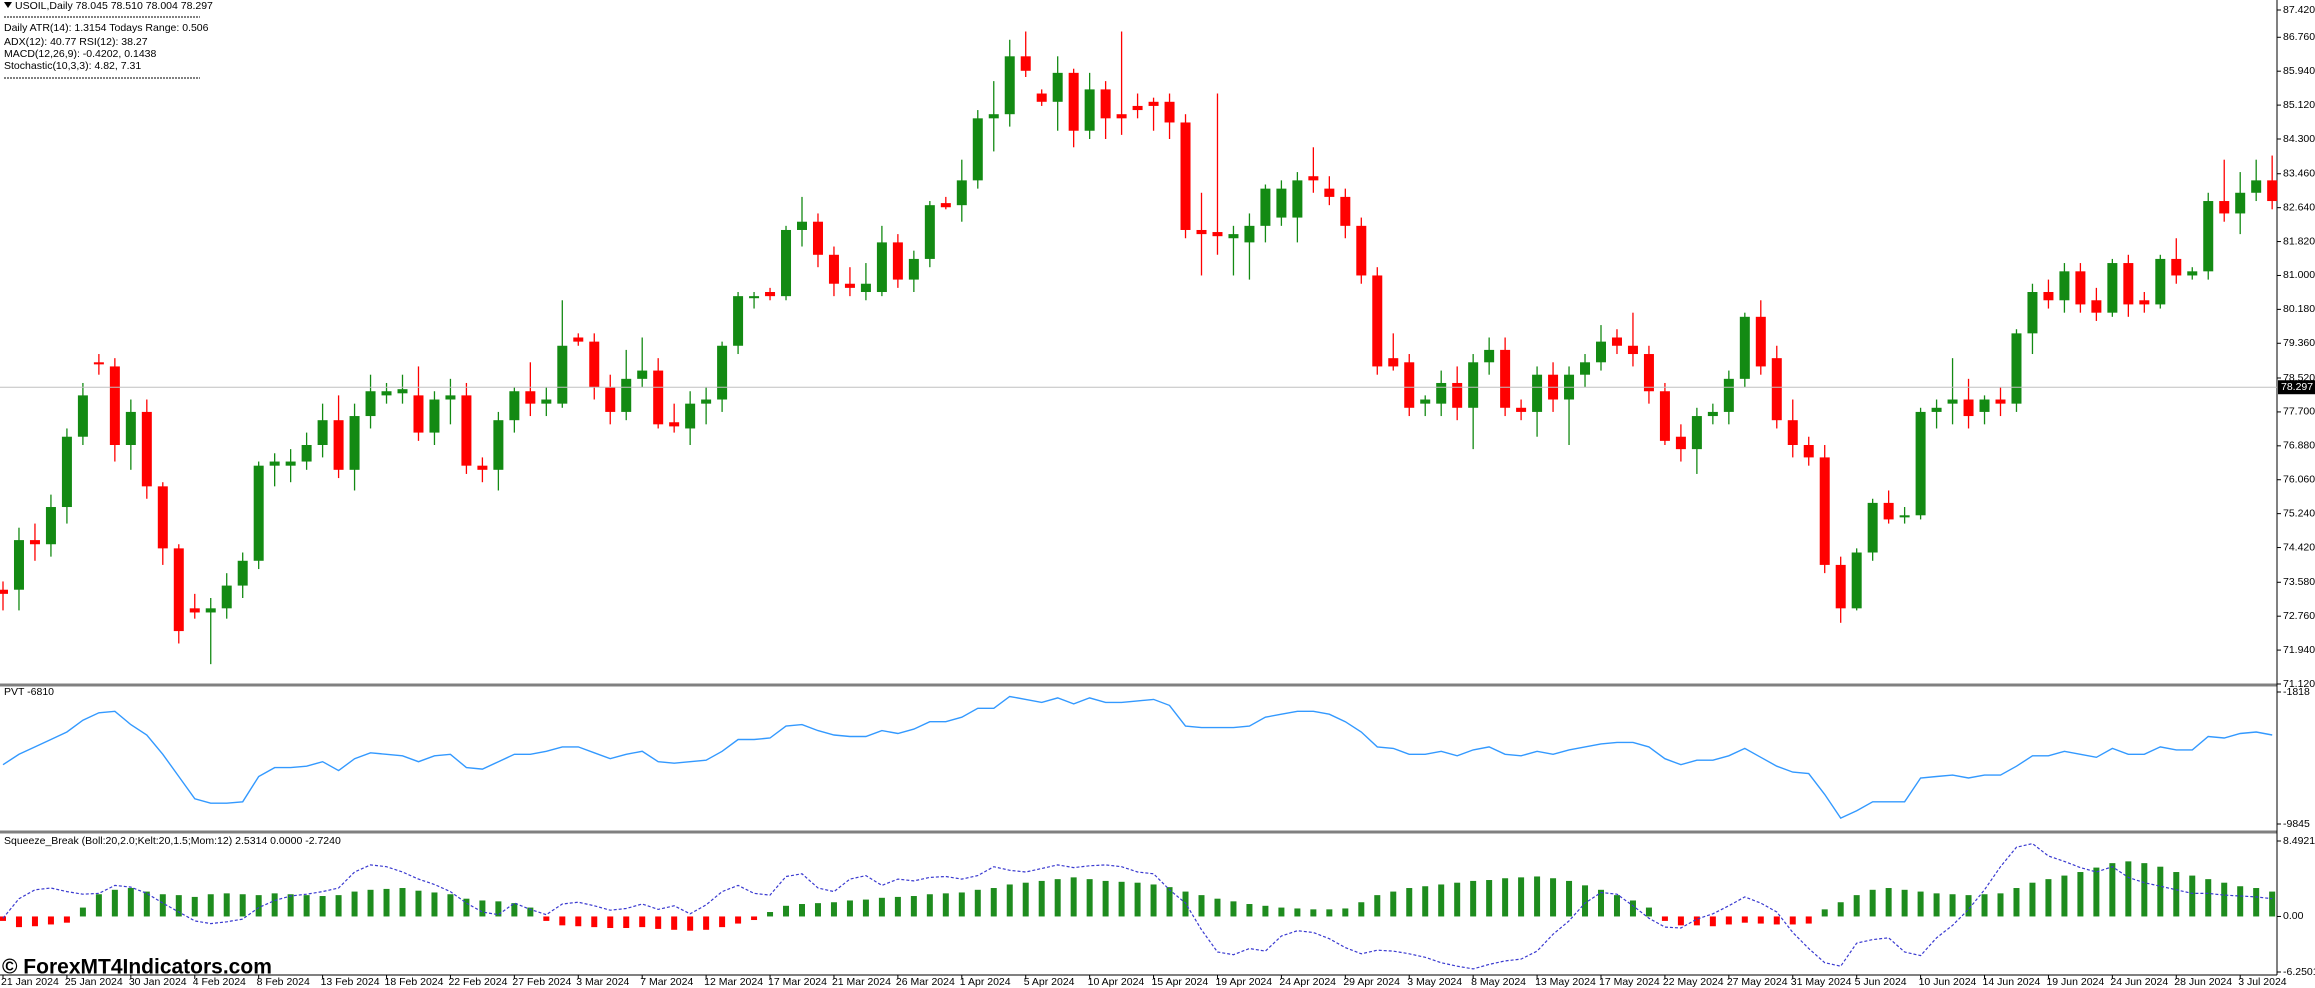 This screenshot has height=988, width=2315. I want to click on y-tick-label: 71.120, so click(2299, 684).